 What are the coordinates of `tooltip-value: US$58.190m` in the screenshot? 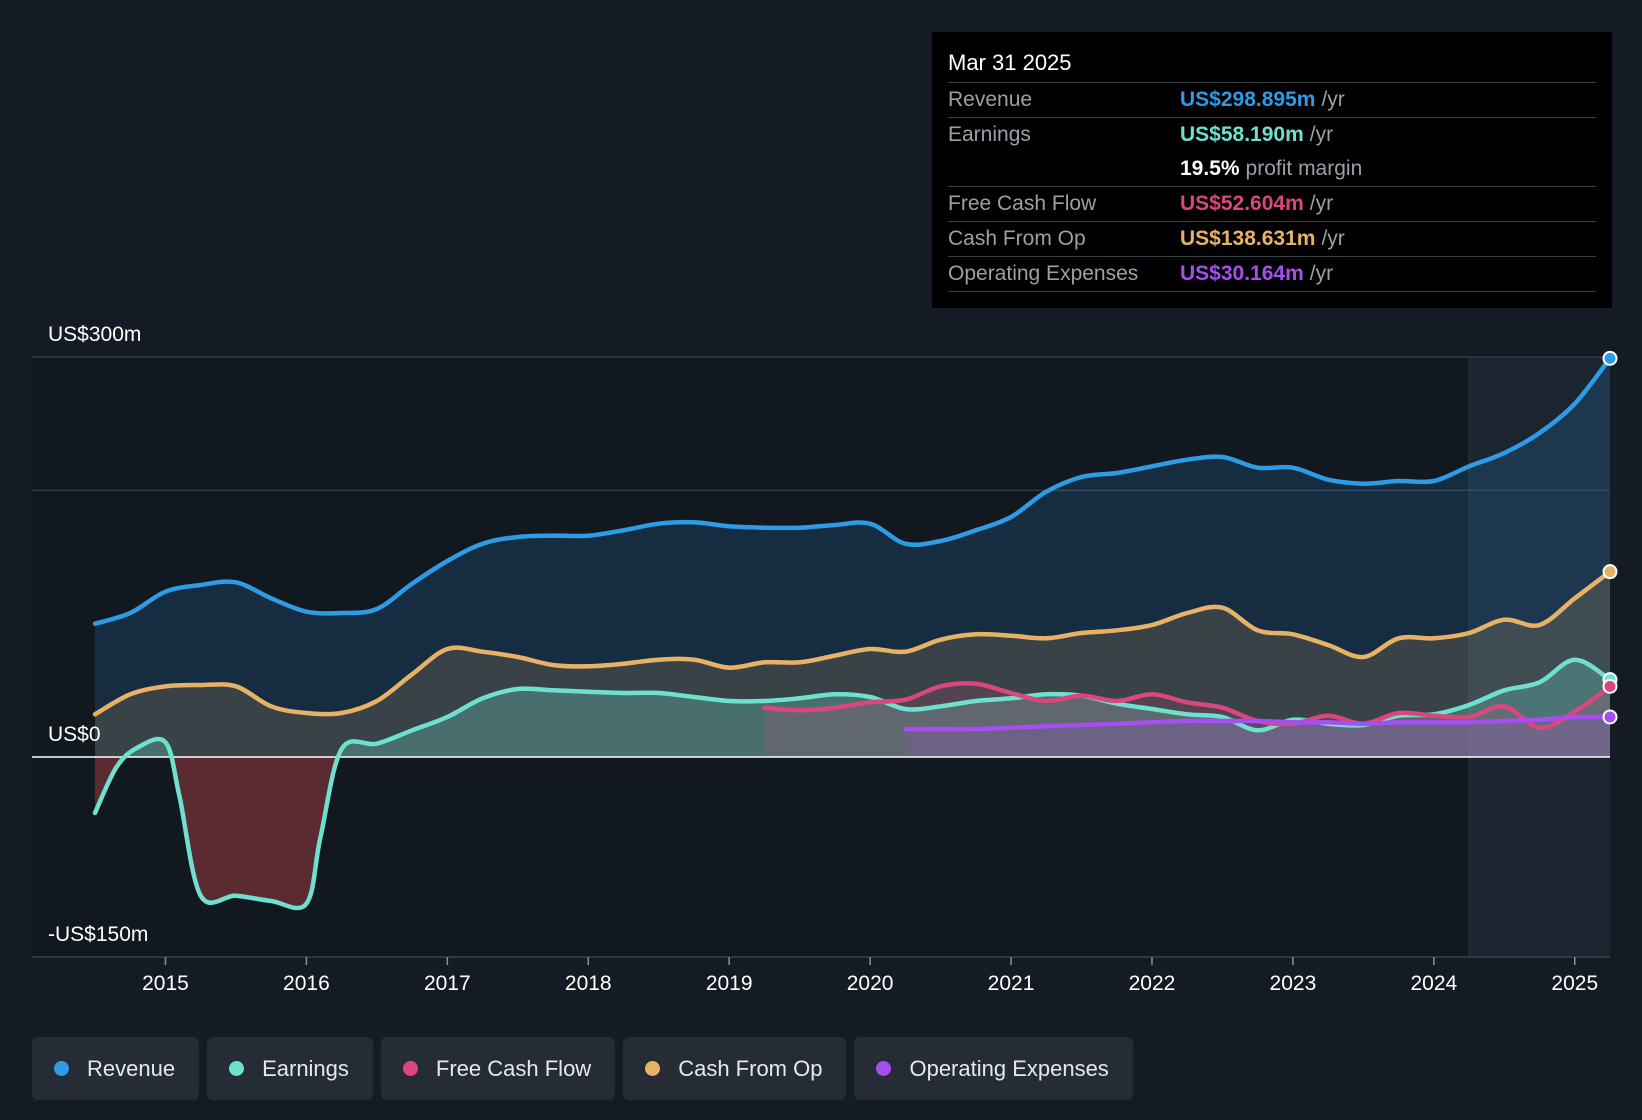 It's located at (1242, 134).